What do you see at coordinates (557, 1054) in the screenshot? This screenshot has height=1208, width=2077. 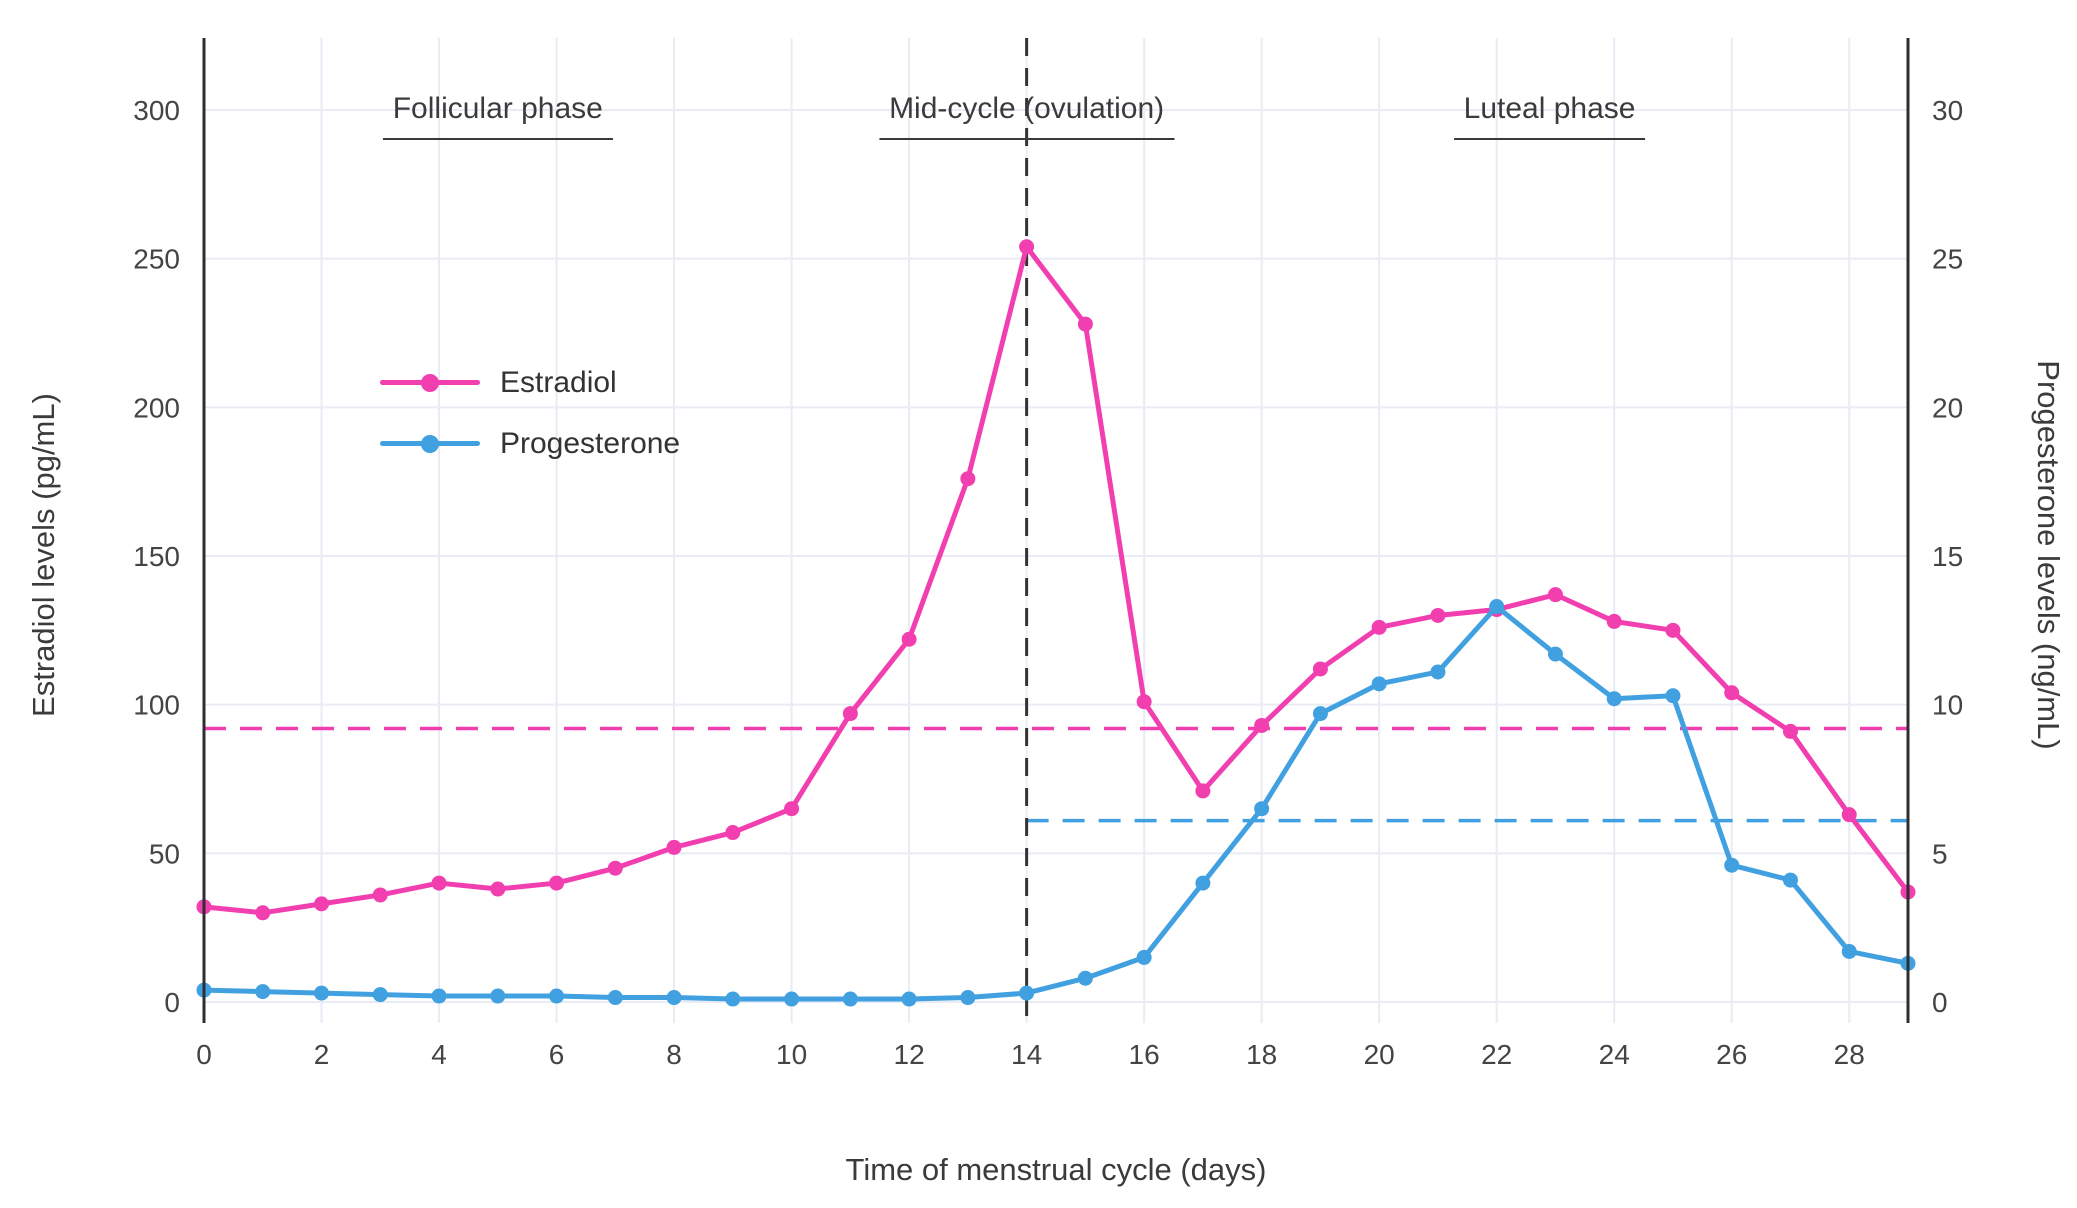 I see `svg-text: 6` at bounding box center [557, 1054].